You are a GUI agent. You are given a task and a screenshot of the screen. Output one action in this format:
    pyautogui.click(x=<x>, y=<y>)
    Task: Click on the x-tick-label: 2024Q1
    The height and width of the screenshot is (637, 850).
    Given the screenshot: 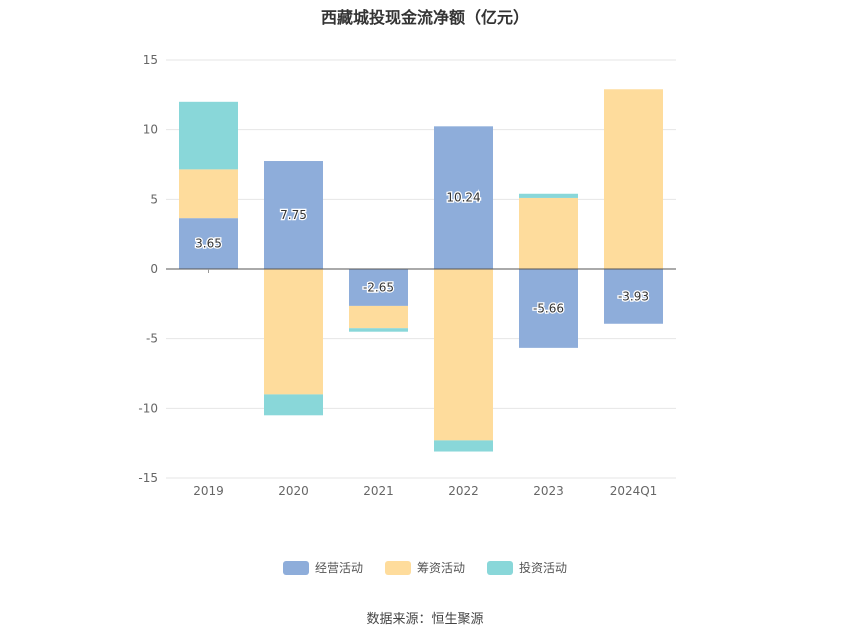 What is the action you would take?
    pyautogui.click(x=634, y=491)
    